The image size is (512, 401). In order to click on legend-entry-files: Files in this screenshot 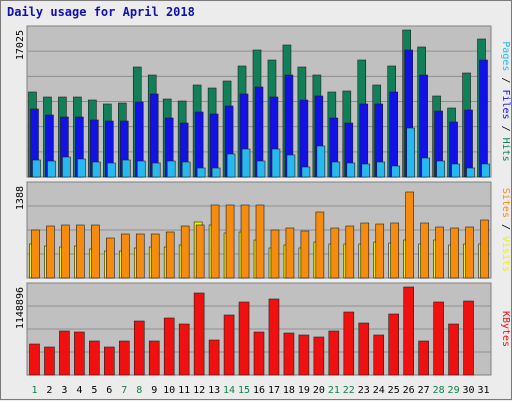, I will do `click(505, 104)`.